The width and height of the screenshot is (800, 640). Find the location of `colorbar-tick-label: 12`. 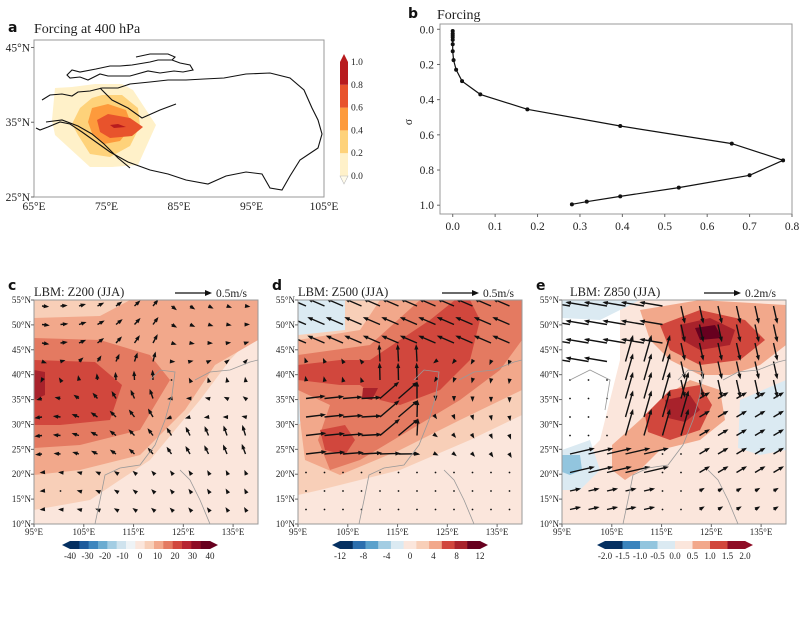

colorbar-tick-label: 12 is located at coordinates (480, 556).